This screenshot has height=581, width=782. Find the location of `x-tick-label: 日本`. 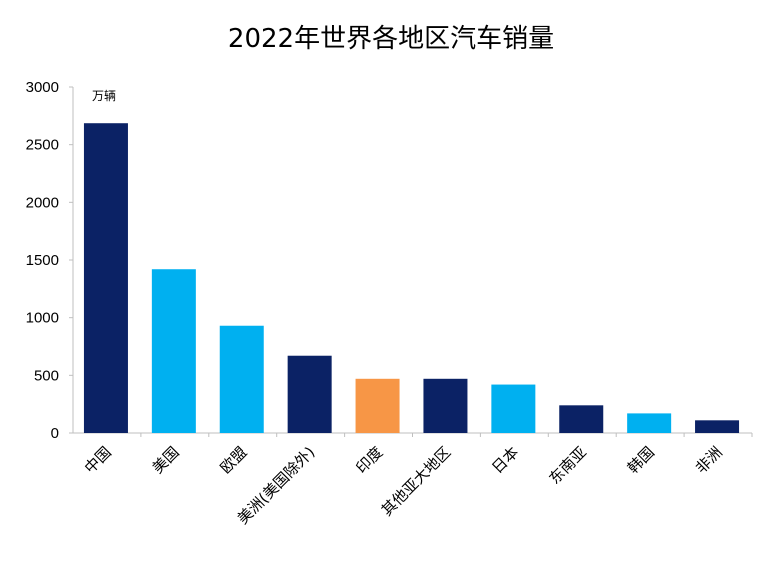

x-tick-label: 日本 is located at coordinates (505, 460).